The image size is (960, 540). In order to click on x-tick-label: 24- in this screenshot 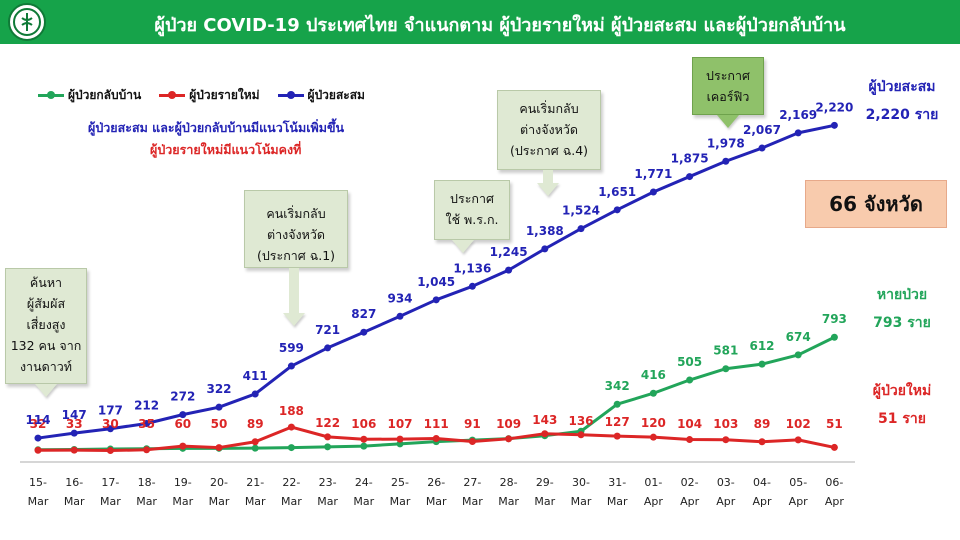, I will do `click(364, 482)`.